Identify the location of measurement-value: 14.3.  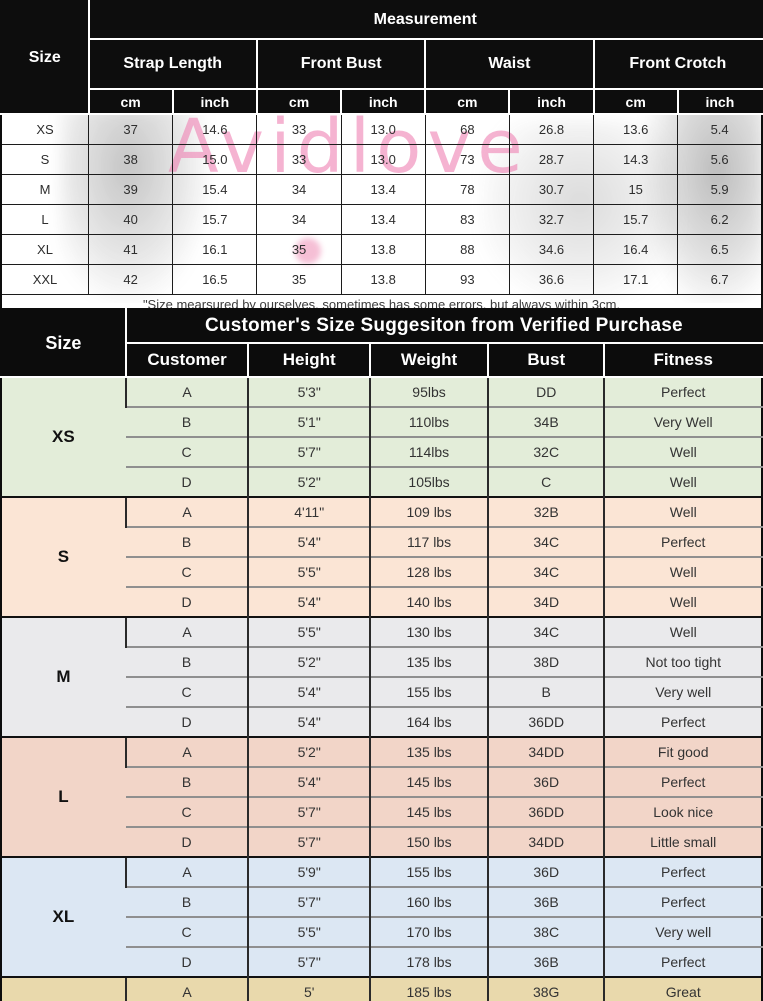
(636, 159).